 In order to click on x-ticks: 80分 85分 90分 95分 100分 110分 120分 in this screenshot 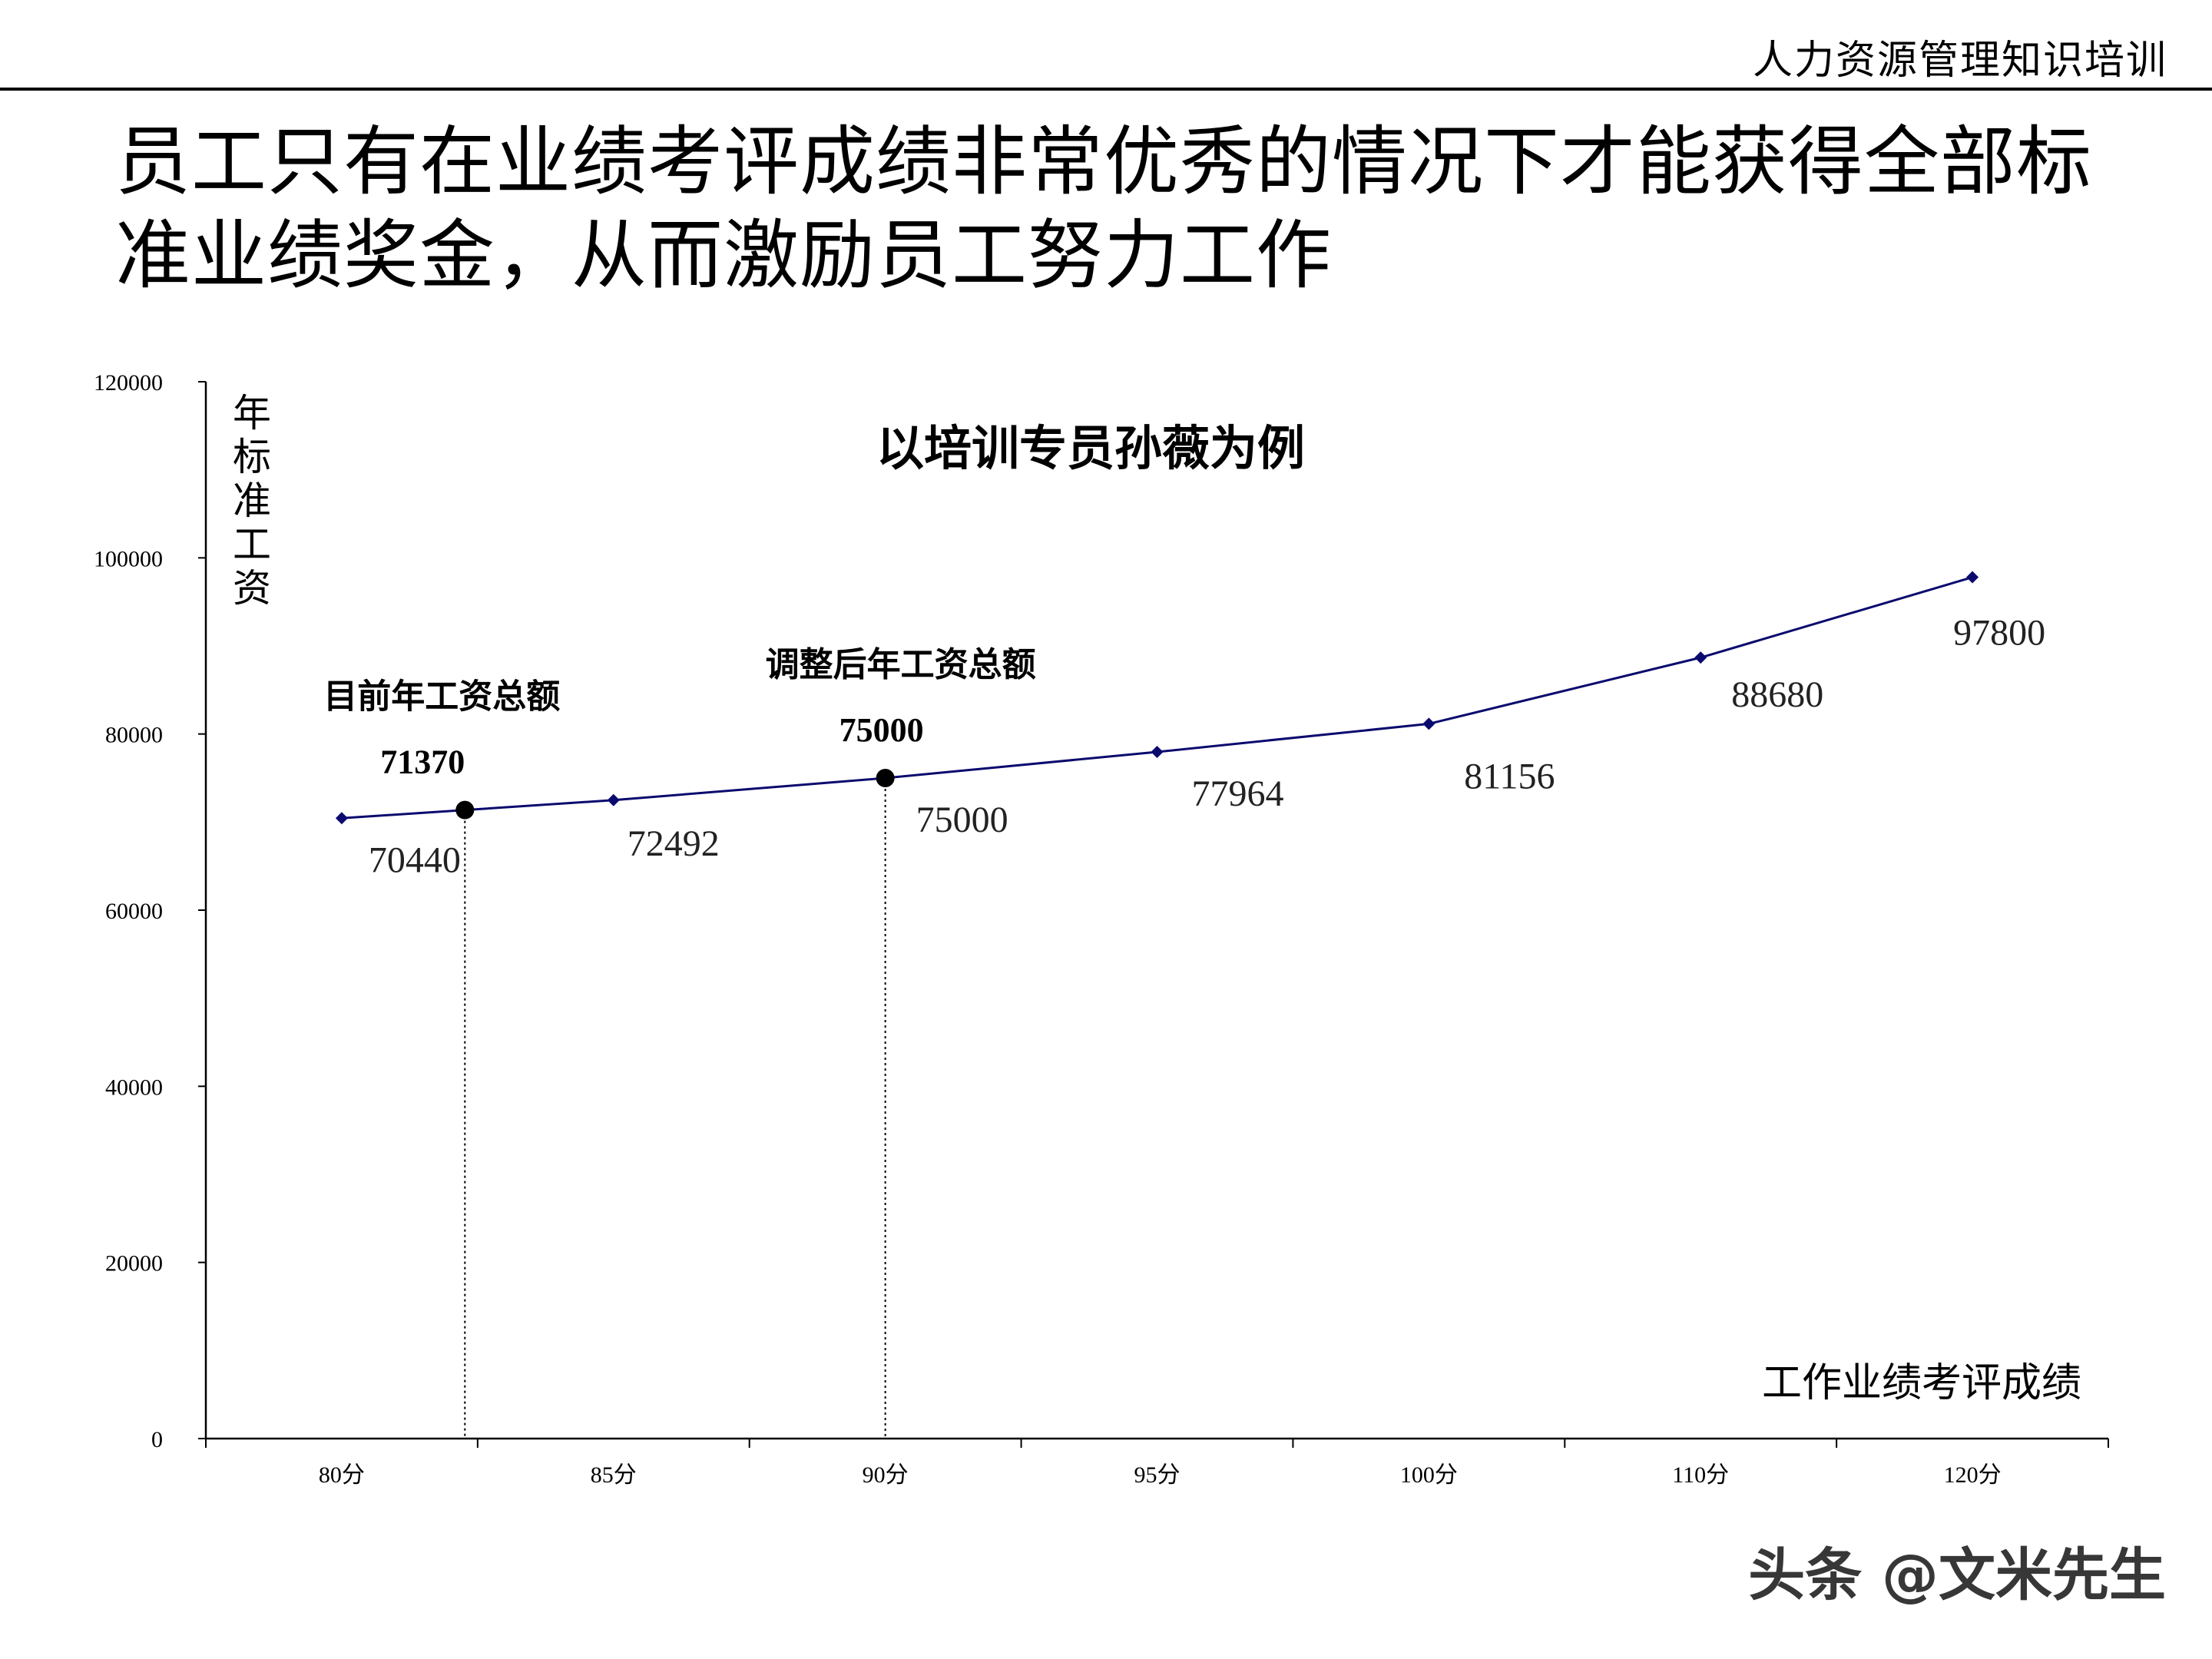, I will do `click(1157, 1464)`.